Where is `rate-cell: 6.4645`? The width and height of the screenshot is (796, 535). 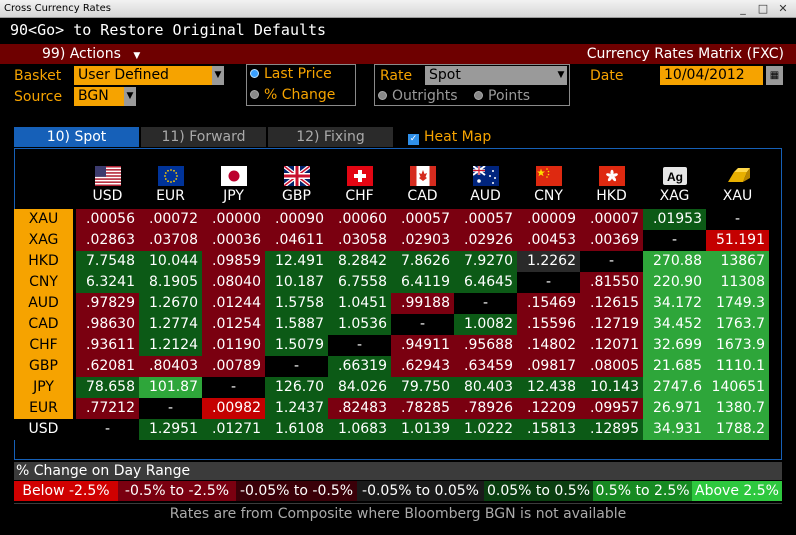
rate-cell: 6.4645 is located at coordinates (485, 282).